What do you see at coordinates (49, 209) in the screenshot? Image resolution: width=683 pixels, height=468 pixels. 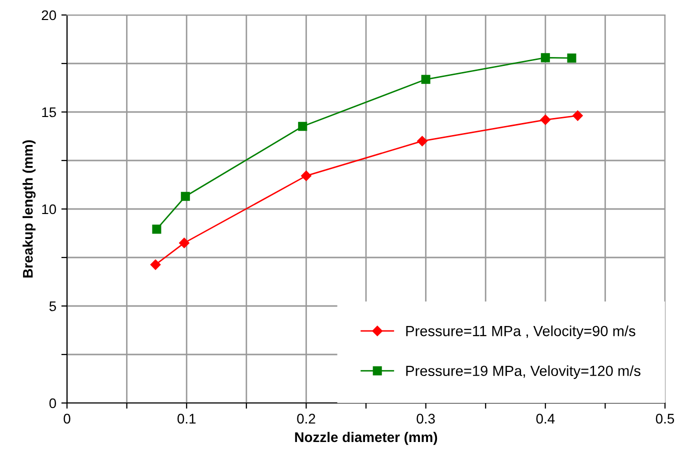 I see `y-tick-label: 10` at bounding box center [49, 209].